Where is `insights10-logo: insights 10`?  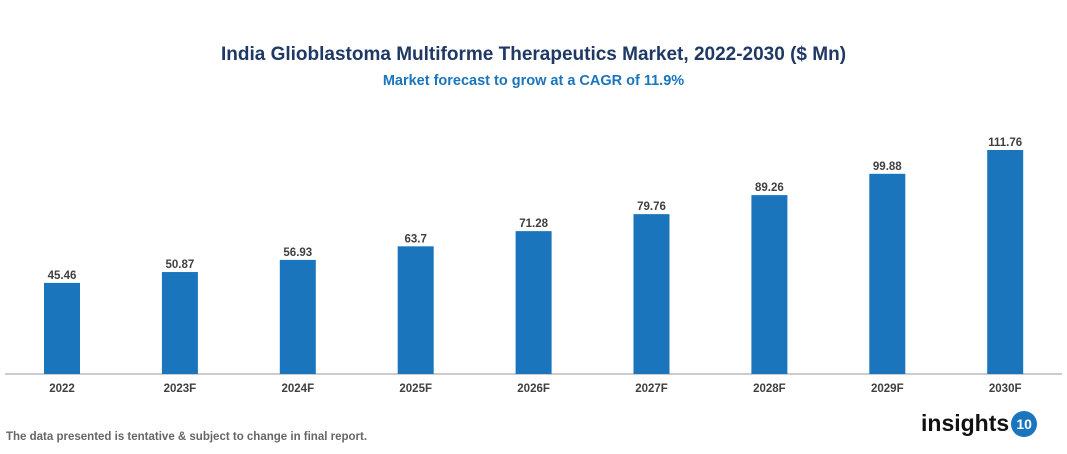
insights10-logo: insights 10 is located at coordinates (979, 423).